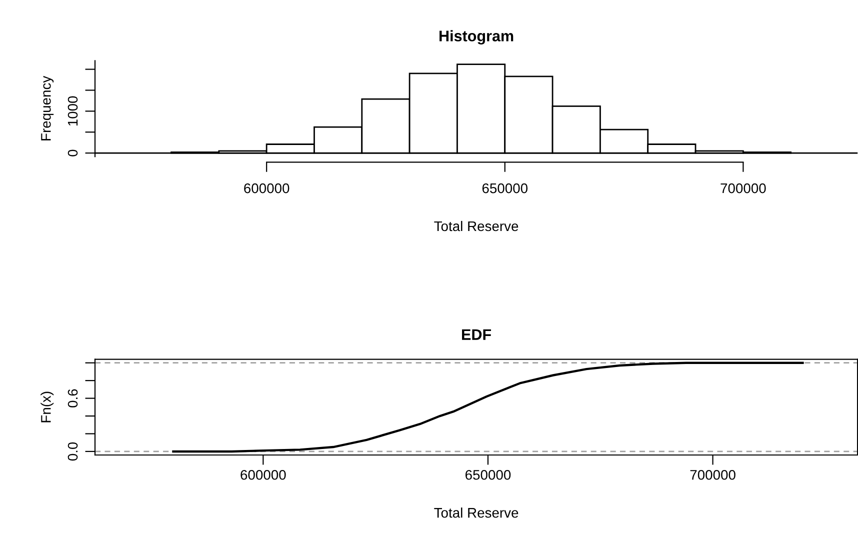 The image size is (858, 547). I want to click on y-tick-label: 0, so click(73, 153).